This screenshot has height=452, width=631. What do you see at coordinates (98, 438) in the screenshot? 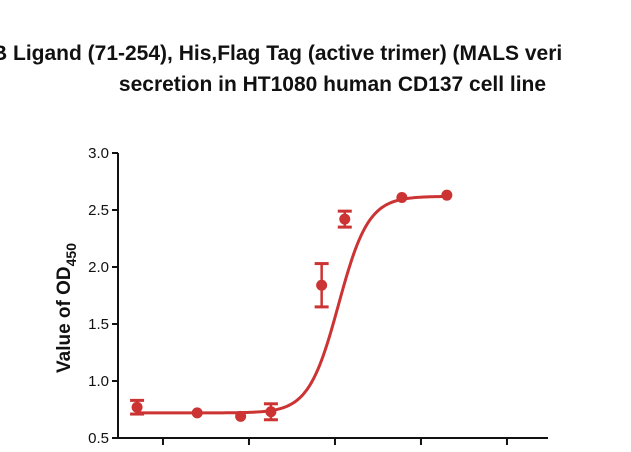
I see `y-tick-label: 0.5` at bounding box center [98, 438].